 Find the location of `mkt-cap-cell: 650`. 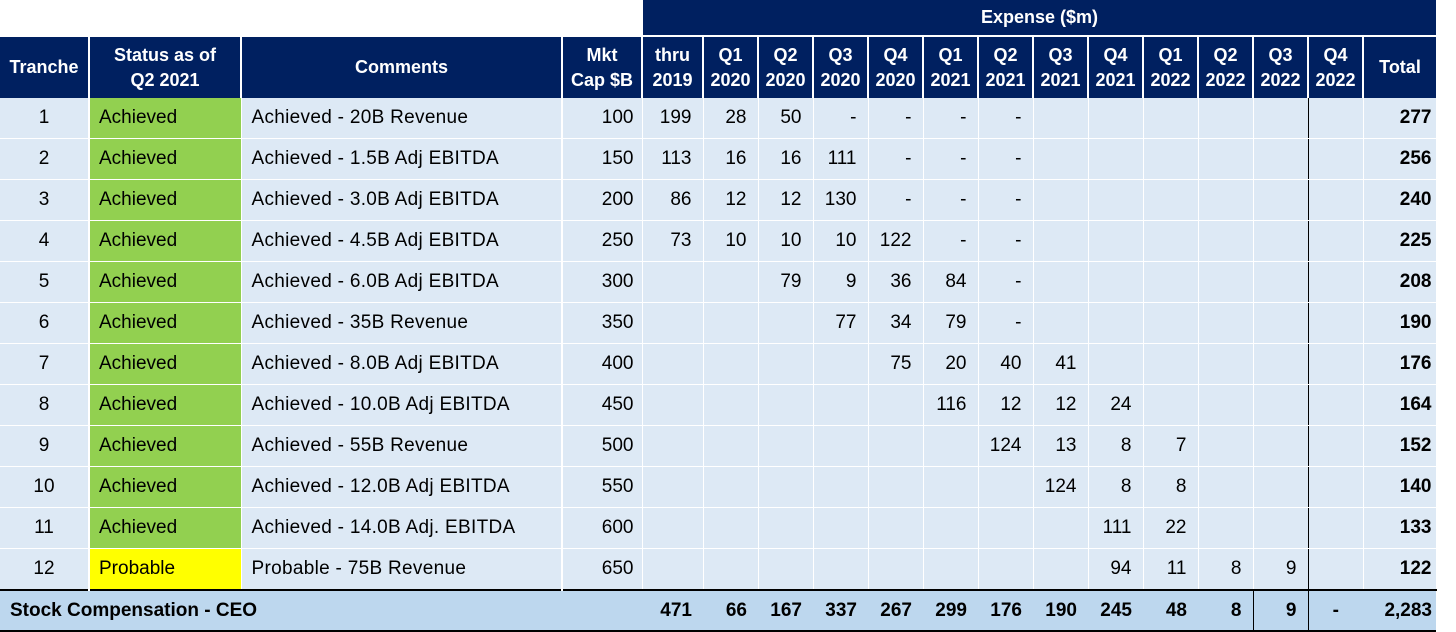

mkt-cap-cell: 650 is located at coordinates (602, 569).